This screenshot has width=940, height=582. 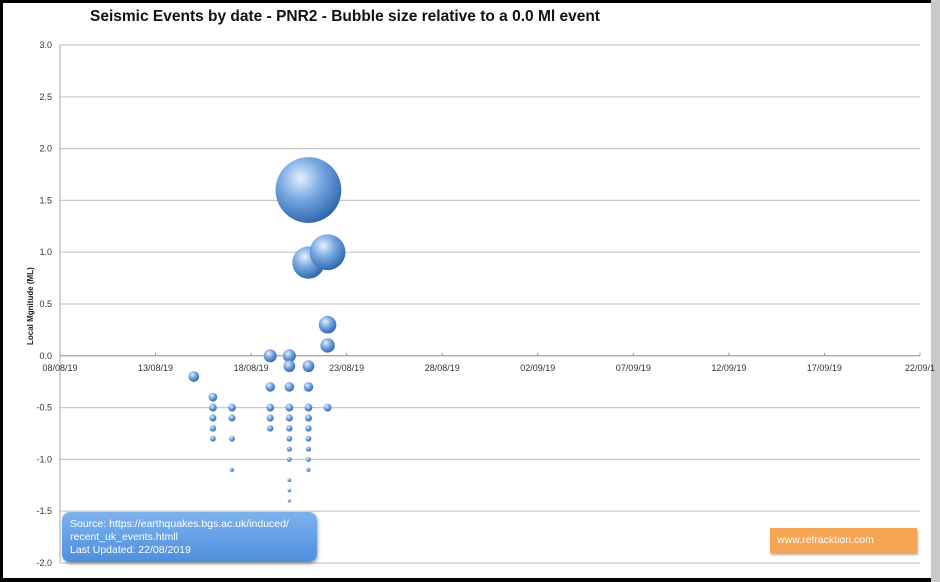 What do you see at coordinates (45, 45) in the screenshot?
I see `y-tick-label: 3.0` at bounding box center [45, 45].